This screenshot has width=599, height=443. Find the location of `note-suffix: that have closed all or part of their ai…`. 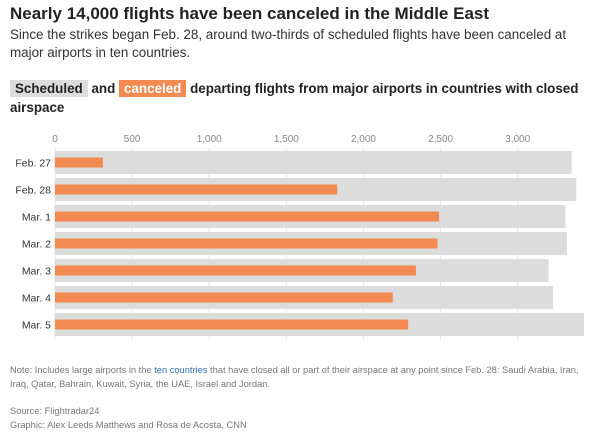

note-suffix: that have closed all or part of their ai… is located at coordinates (294, 377).